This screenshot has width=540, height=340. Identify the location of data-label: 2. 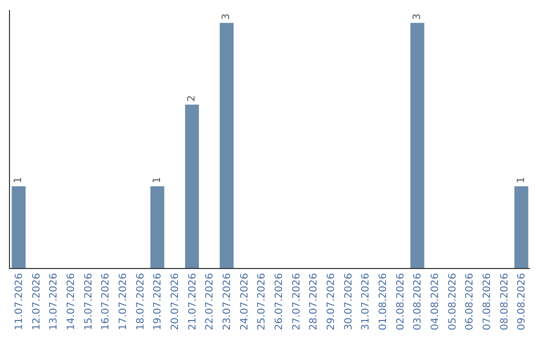
(192, 98).